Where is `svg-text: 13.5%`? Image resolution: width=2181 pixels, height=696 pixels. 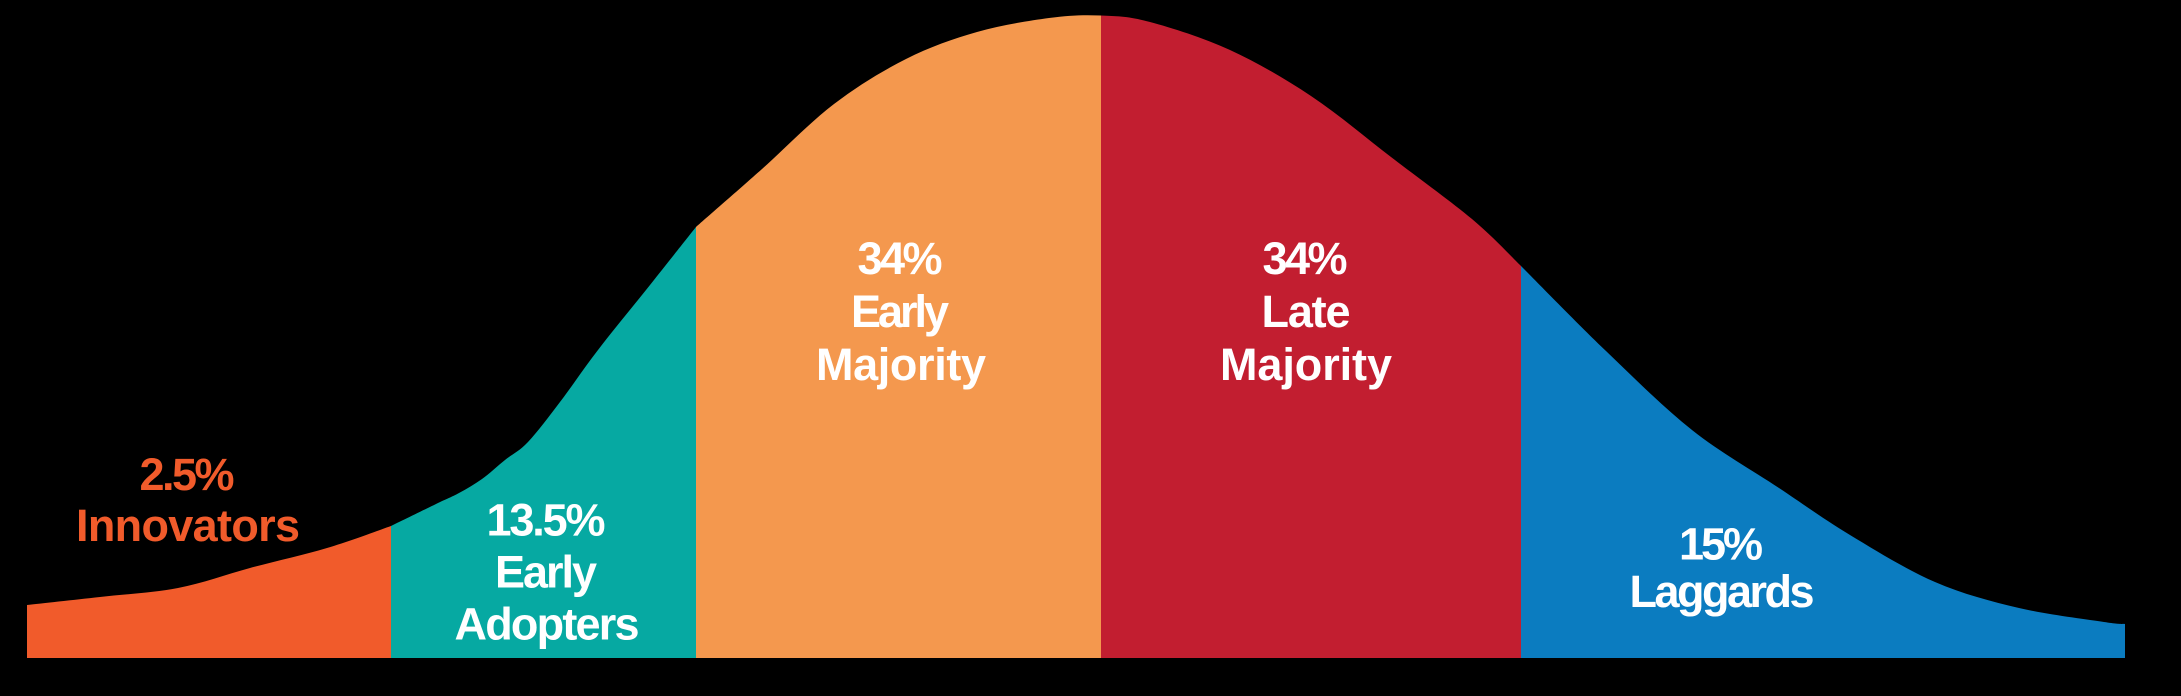 svg-text: 13.5% is located at coordinates (546, 520).